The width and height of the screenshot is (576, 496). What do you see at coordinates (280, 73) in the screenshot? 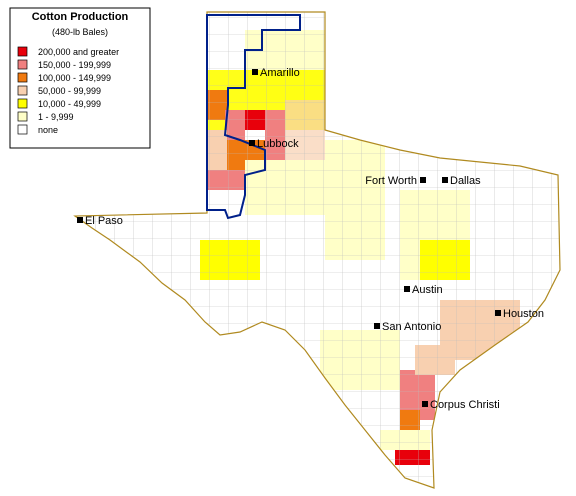
I see `city-label: Amarillo` at bounding box center [280, 73].